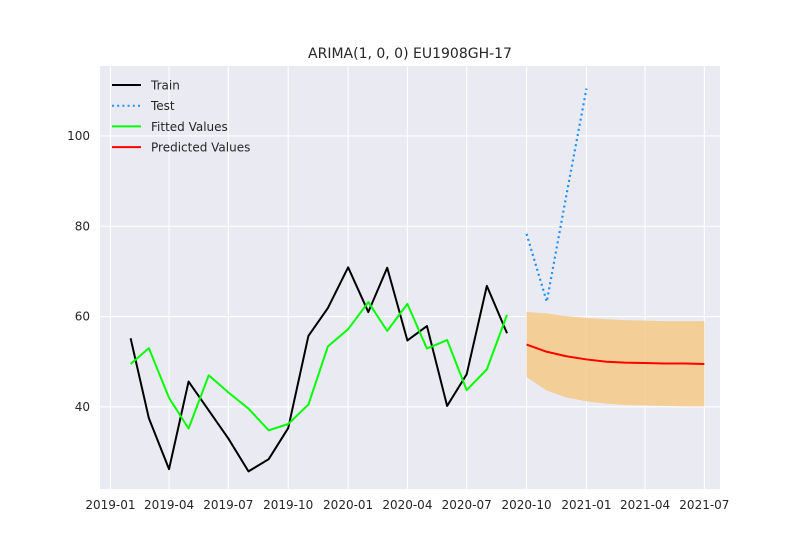 Image resolution: width=800 pixels, height=550 pixels. I want to click on confidence-band-area, so click(615, 359).